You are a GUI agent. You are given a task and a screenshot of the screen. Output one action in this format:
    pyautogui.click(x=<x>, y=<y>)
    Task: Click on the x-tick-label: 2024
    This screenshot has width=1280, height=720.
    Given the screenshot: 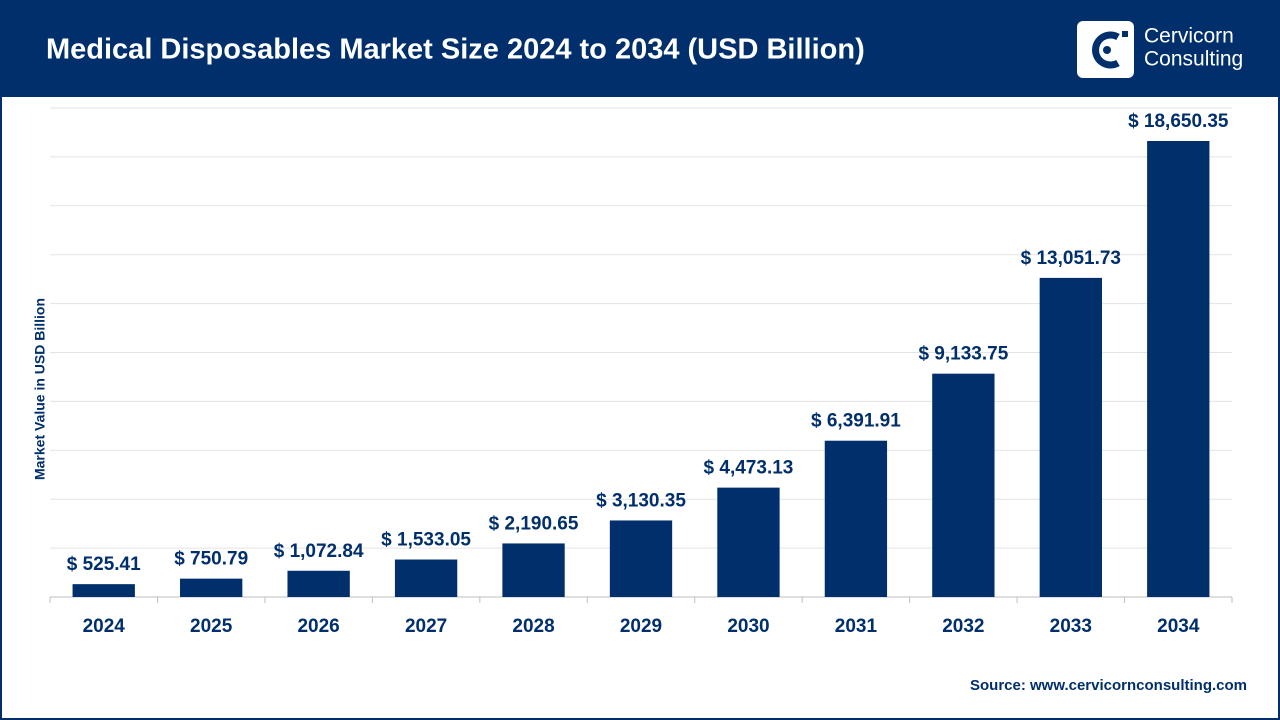 What is the action you would take?
    pyautogui.click(x=104, y=626)
    